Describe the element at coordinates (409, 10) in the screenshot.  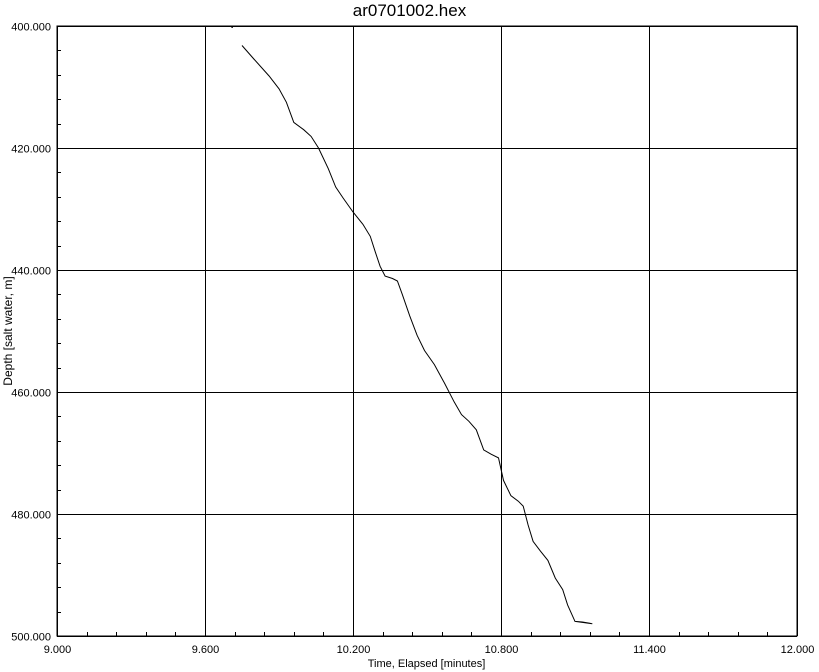
I see `chart-title: ar0701002.hex` at that location.